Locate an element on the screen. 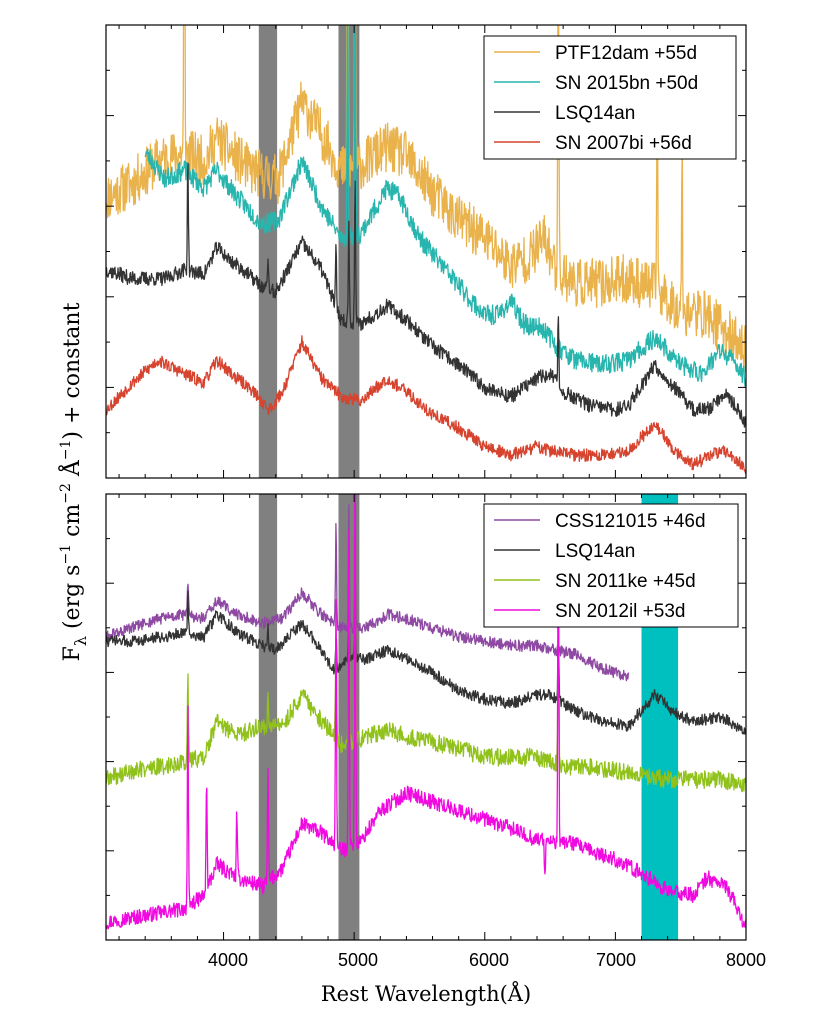  legend-label-sn2015bn: SN 2015bn +50d is located at coordinates (626, 83).